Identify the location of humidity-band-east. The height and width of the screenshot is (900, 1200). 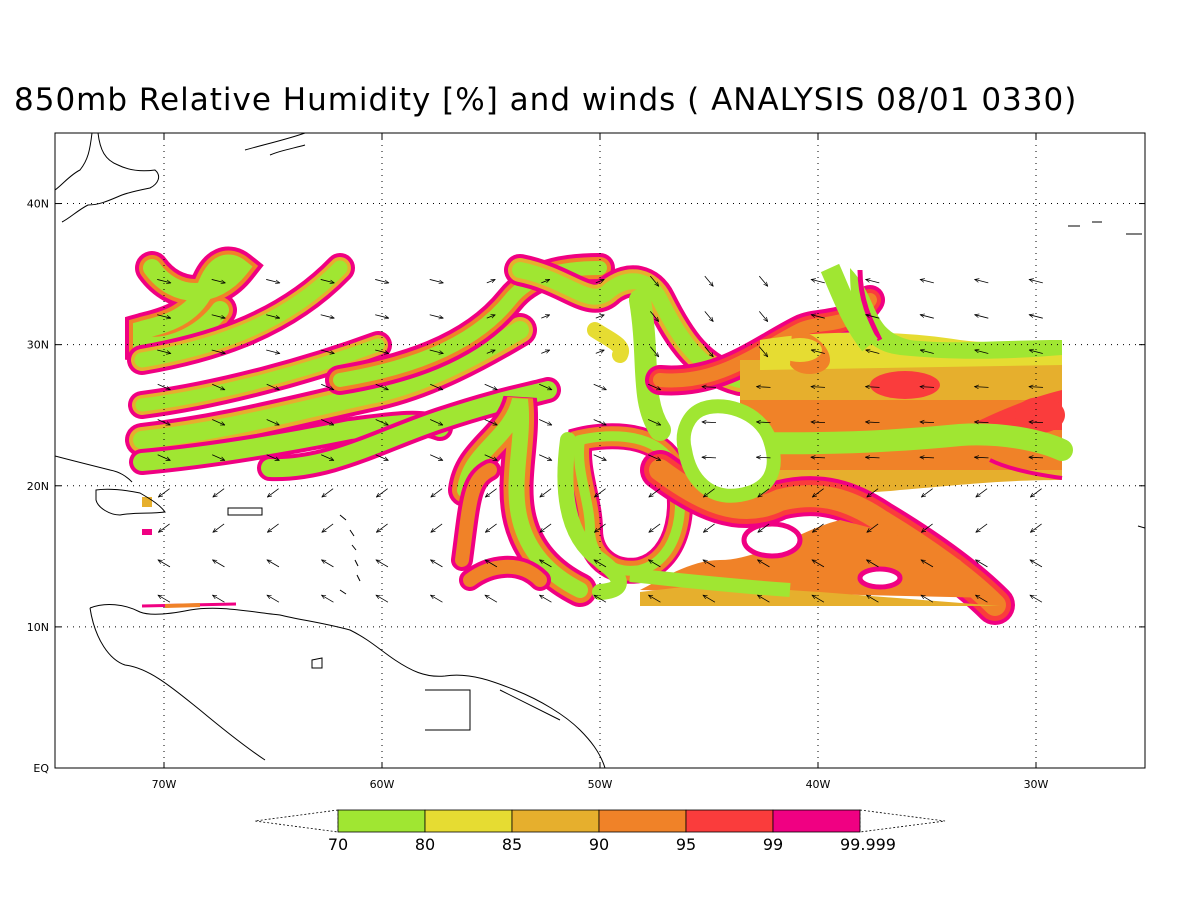
(851, 444).